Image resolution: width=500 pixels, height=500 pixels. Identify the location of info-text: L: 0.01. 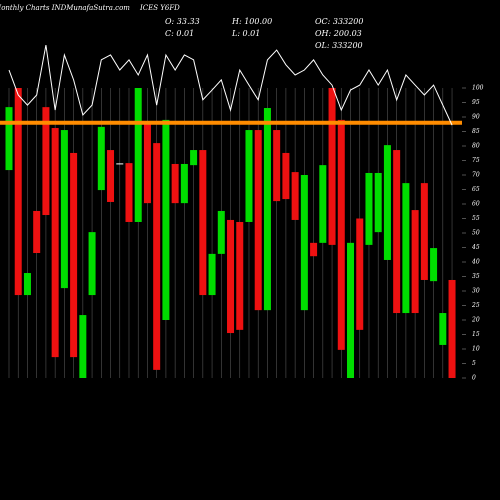
(245, 33).